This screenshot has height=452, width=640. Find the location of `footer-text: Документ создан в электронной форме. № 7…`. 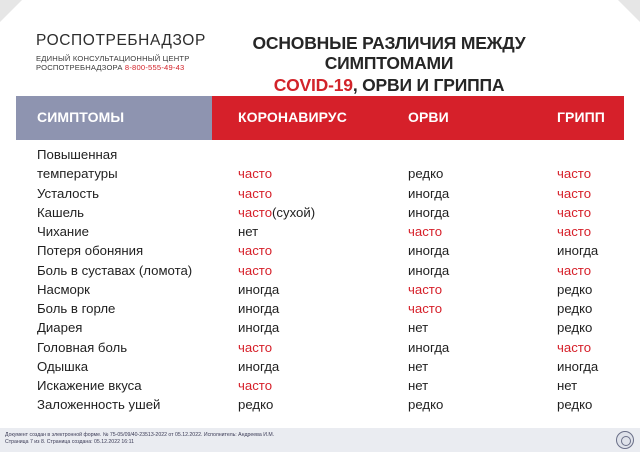

footer-text: Документ создан в электронной форме. № 7… is located at coordinates (139, 438).